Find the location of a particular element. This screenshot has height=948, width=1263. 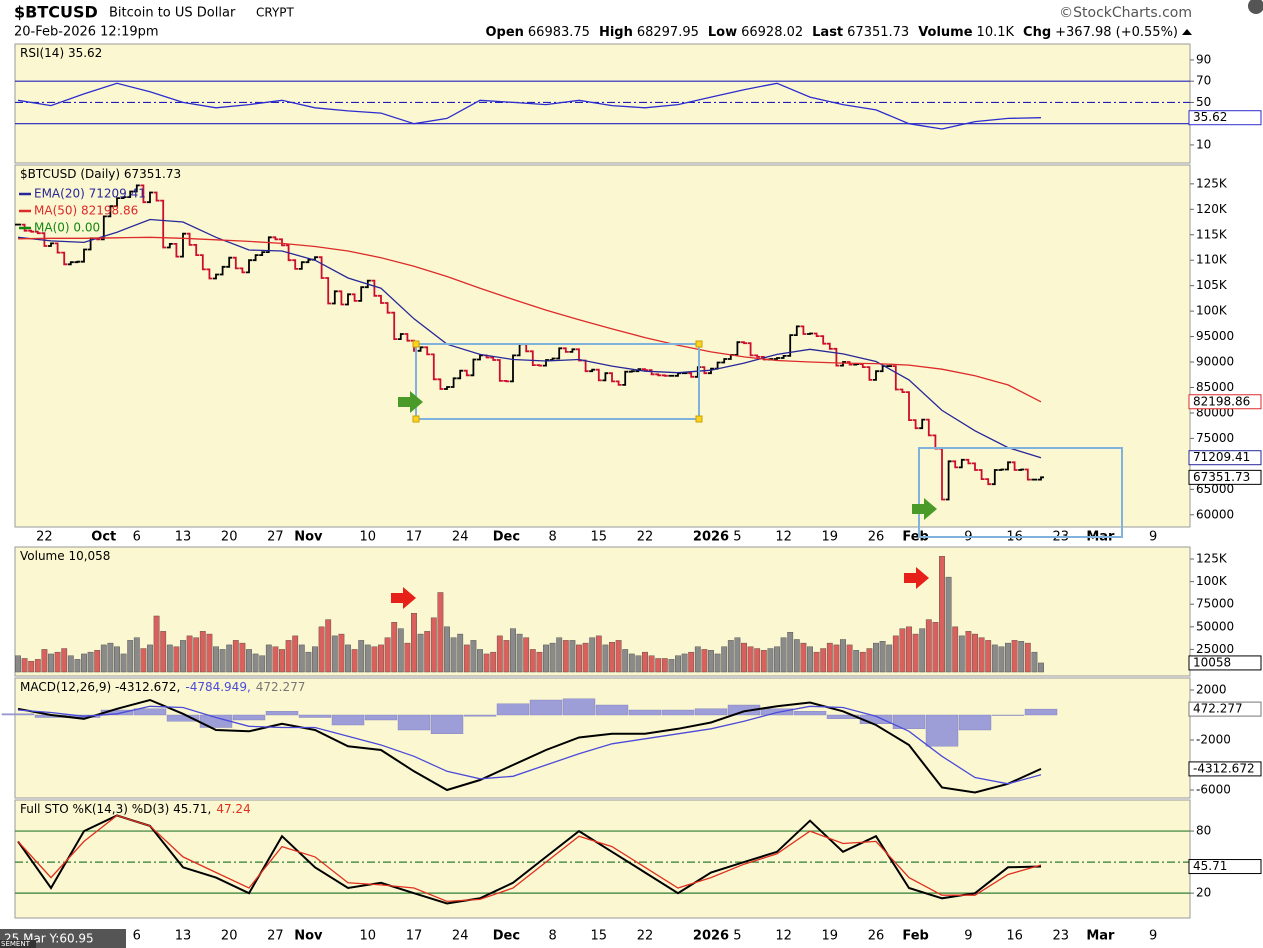

x-tick-label: 12 is located at coordinates (783, 936).